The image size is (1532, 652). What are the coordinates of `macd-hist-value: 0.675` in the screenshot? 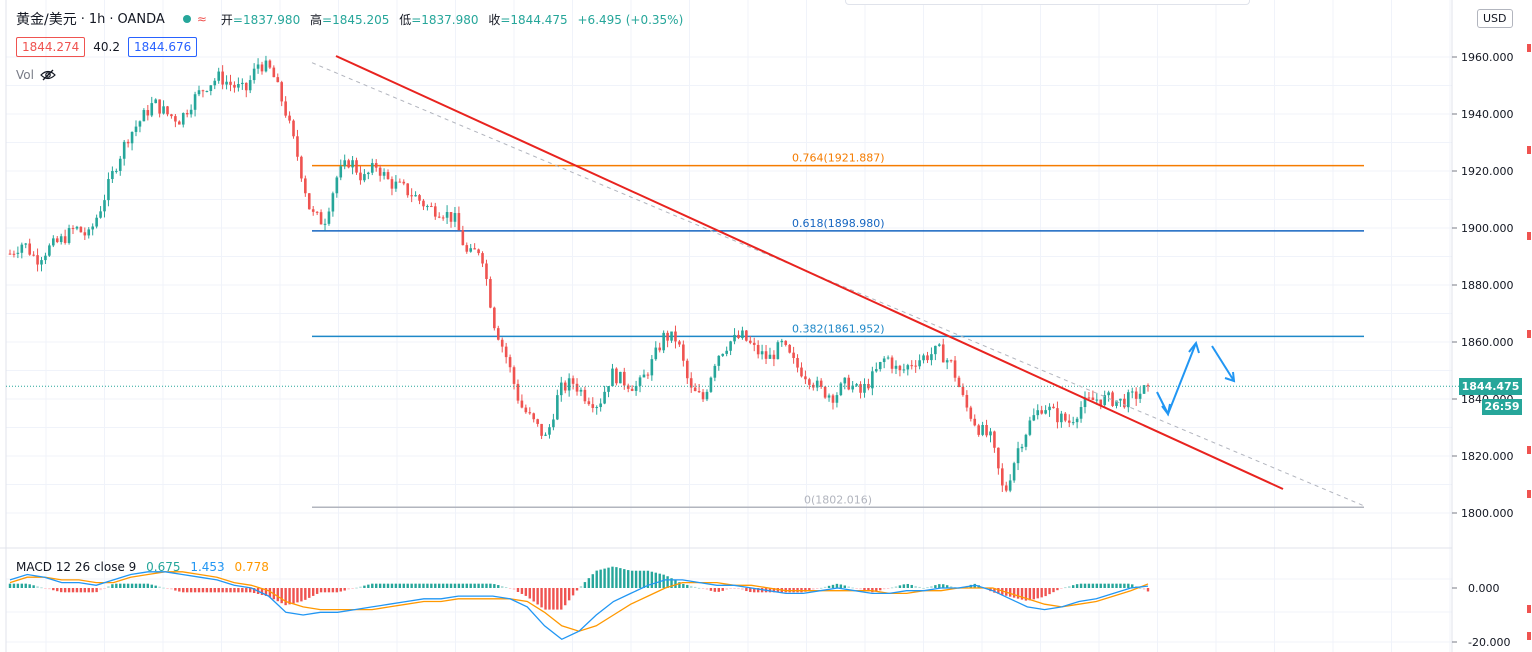 It's located at (163, 567).